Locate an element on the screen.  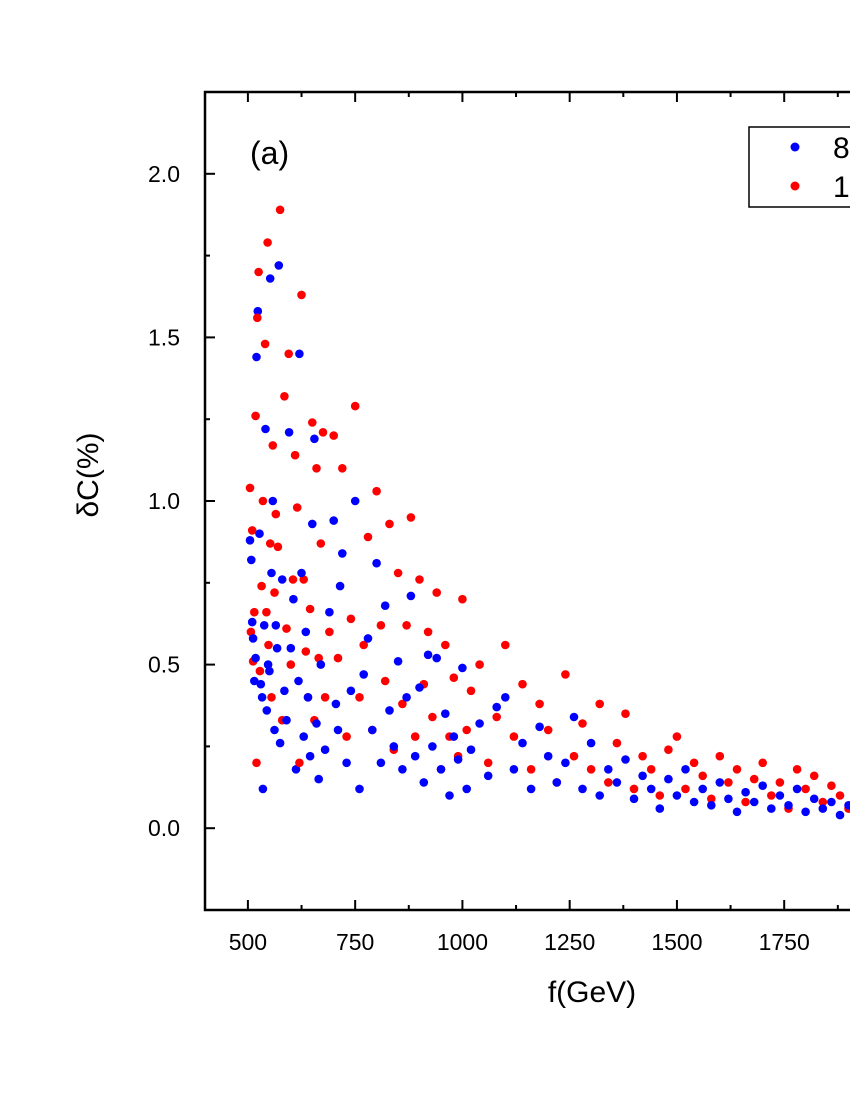
x-tick-label: 1250 is located at coordinates (569, 942).